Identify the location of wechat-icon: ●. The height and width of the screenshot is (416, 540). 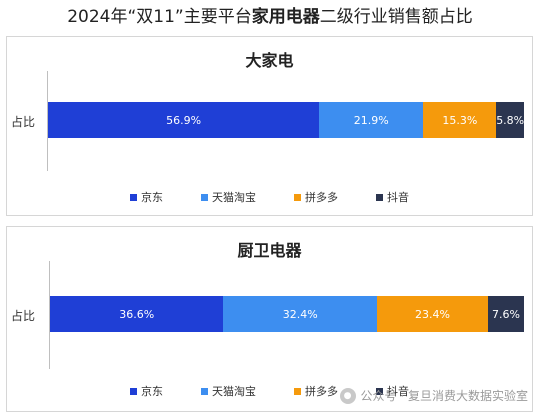
(347, 395).